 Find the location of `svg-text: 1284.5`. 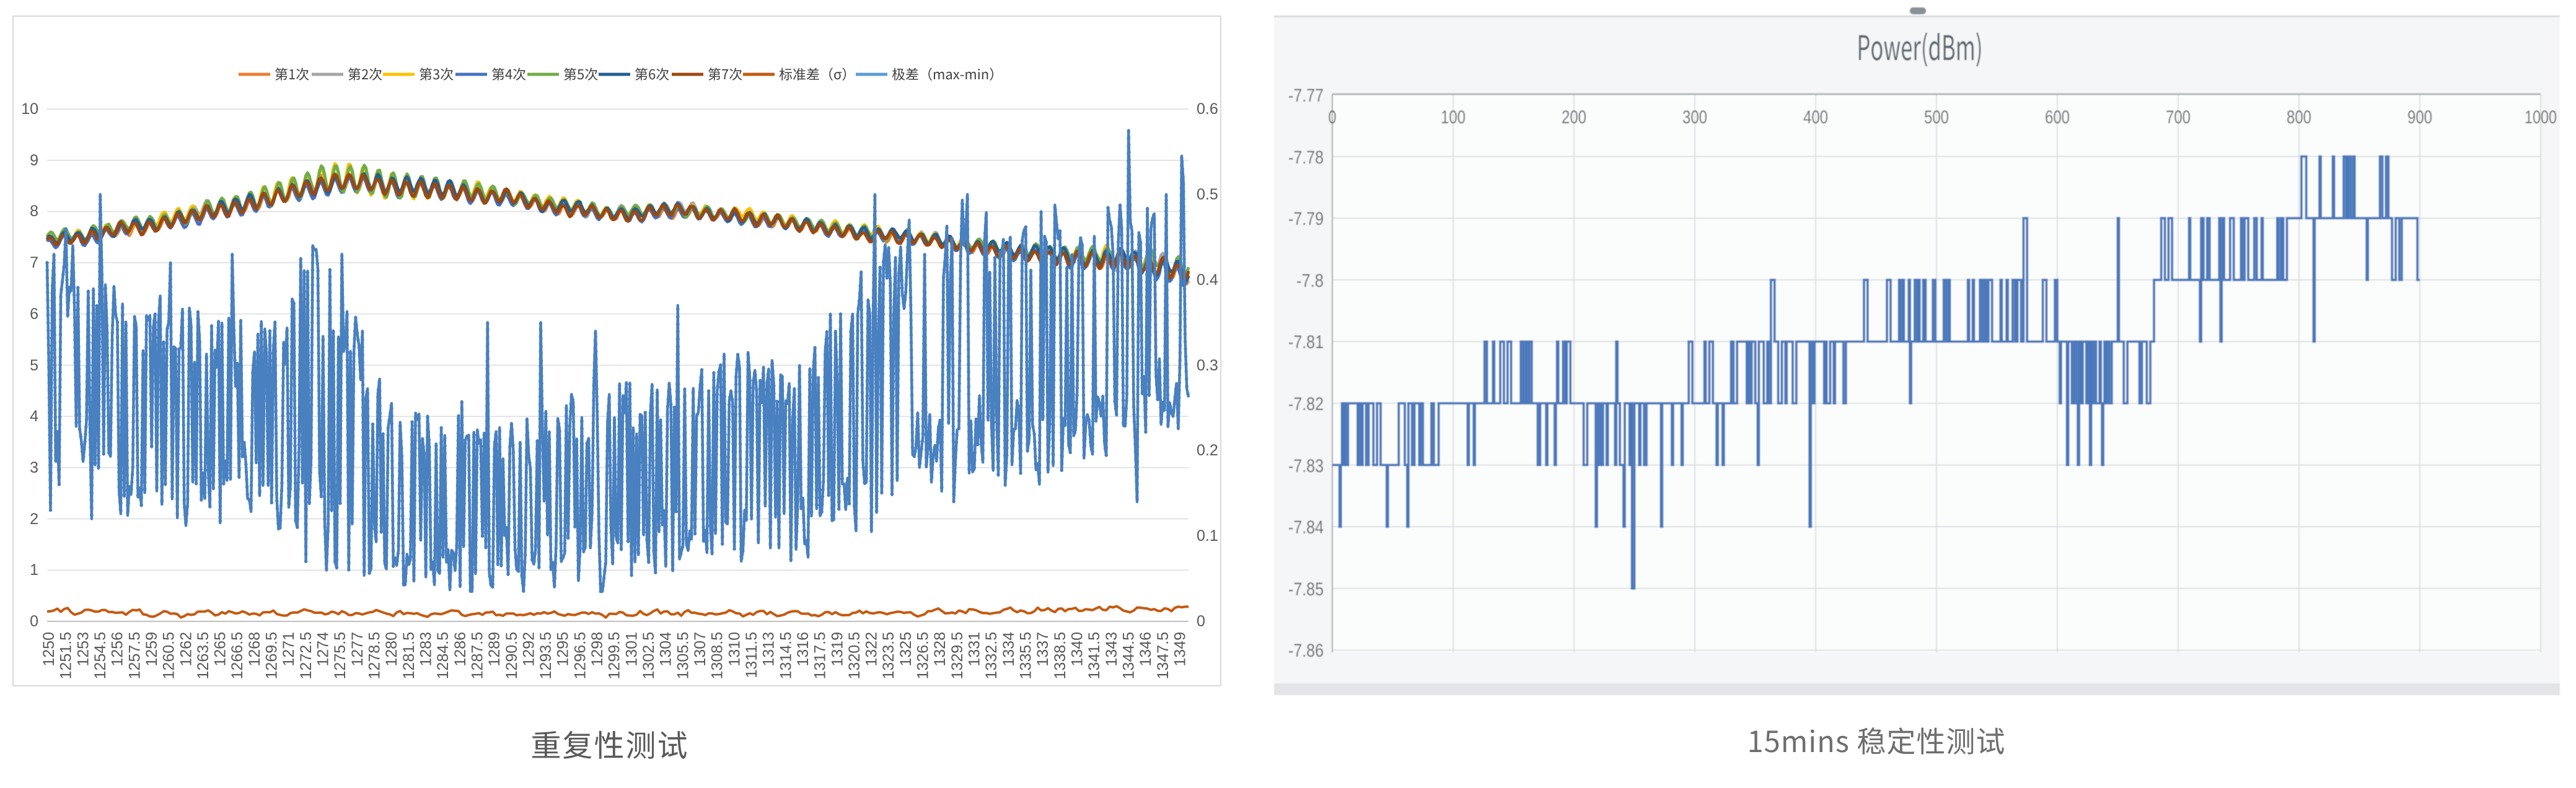

svg-text: 1284.5 is located at coordinates (443, 655).